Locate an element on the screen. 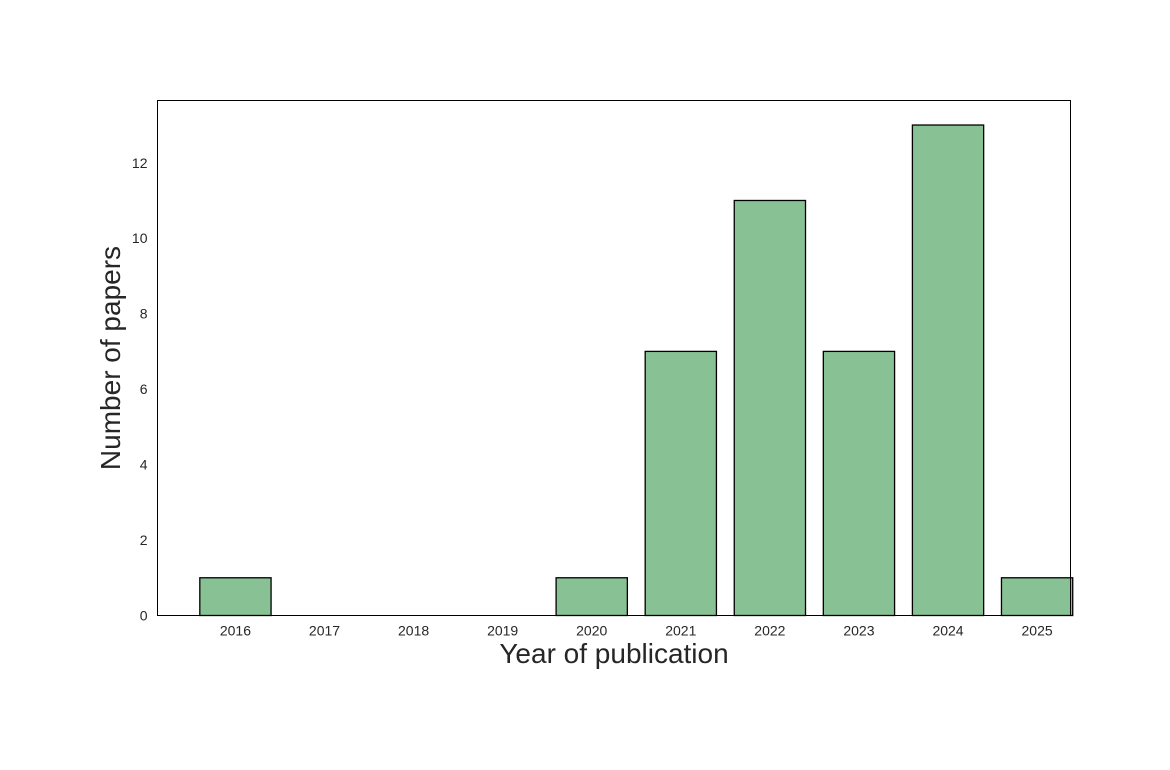  y-tick-label: 2 is located at coordinates (144, 540).